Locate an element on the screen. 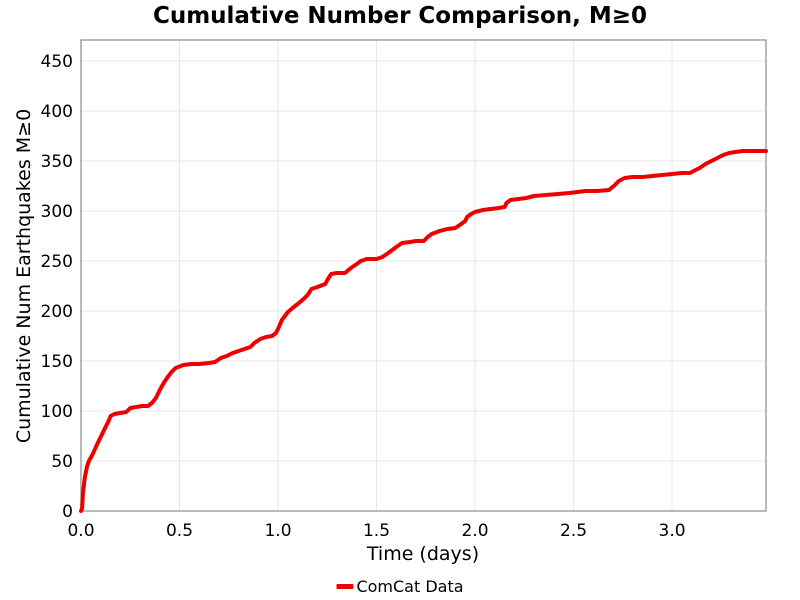 The image size is (800, 600). x-tick-label: 0.5 is located at coordinates (179, 531).